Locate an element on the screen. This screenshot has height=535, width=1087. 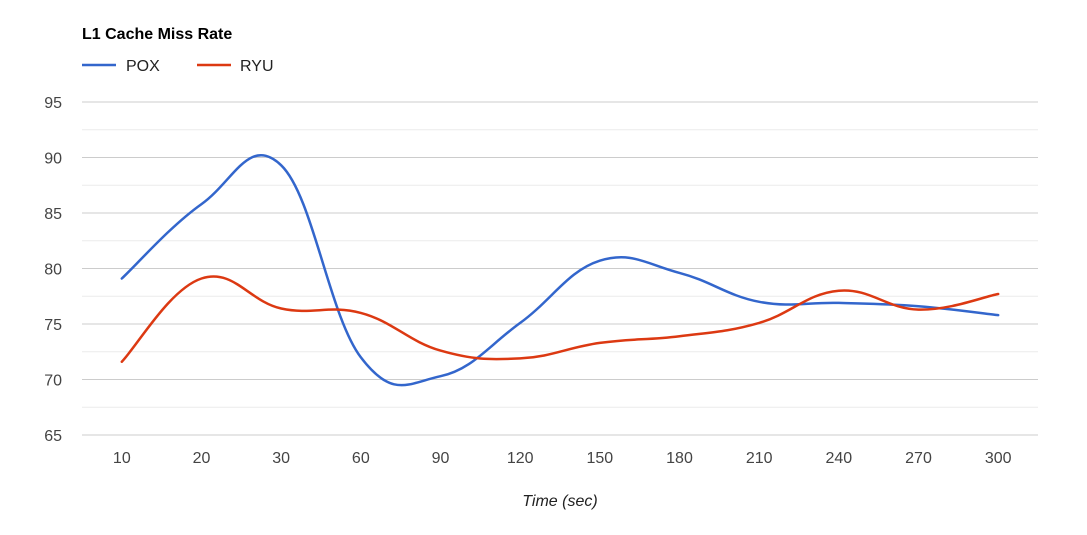
data-point-ryu: RYU 120: 71.9 is located at coordinates (520, 358).